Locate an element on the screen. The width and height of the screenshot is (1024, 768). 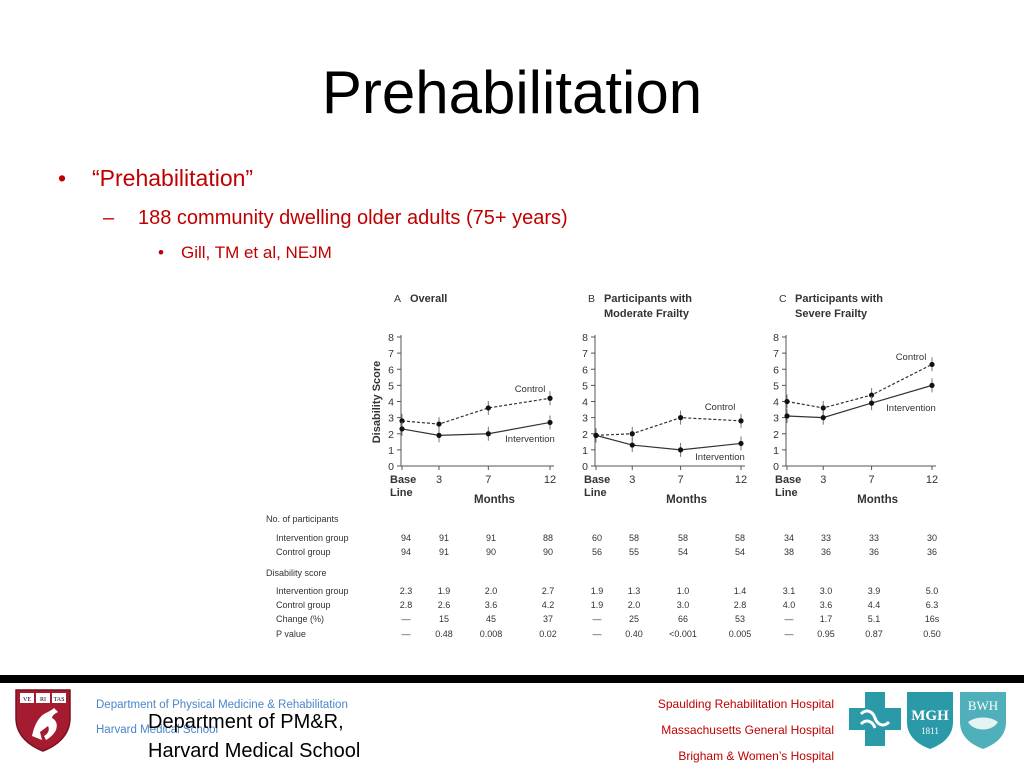
table-cell: 54 is located at coordinates (683, 552).